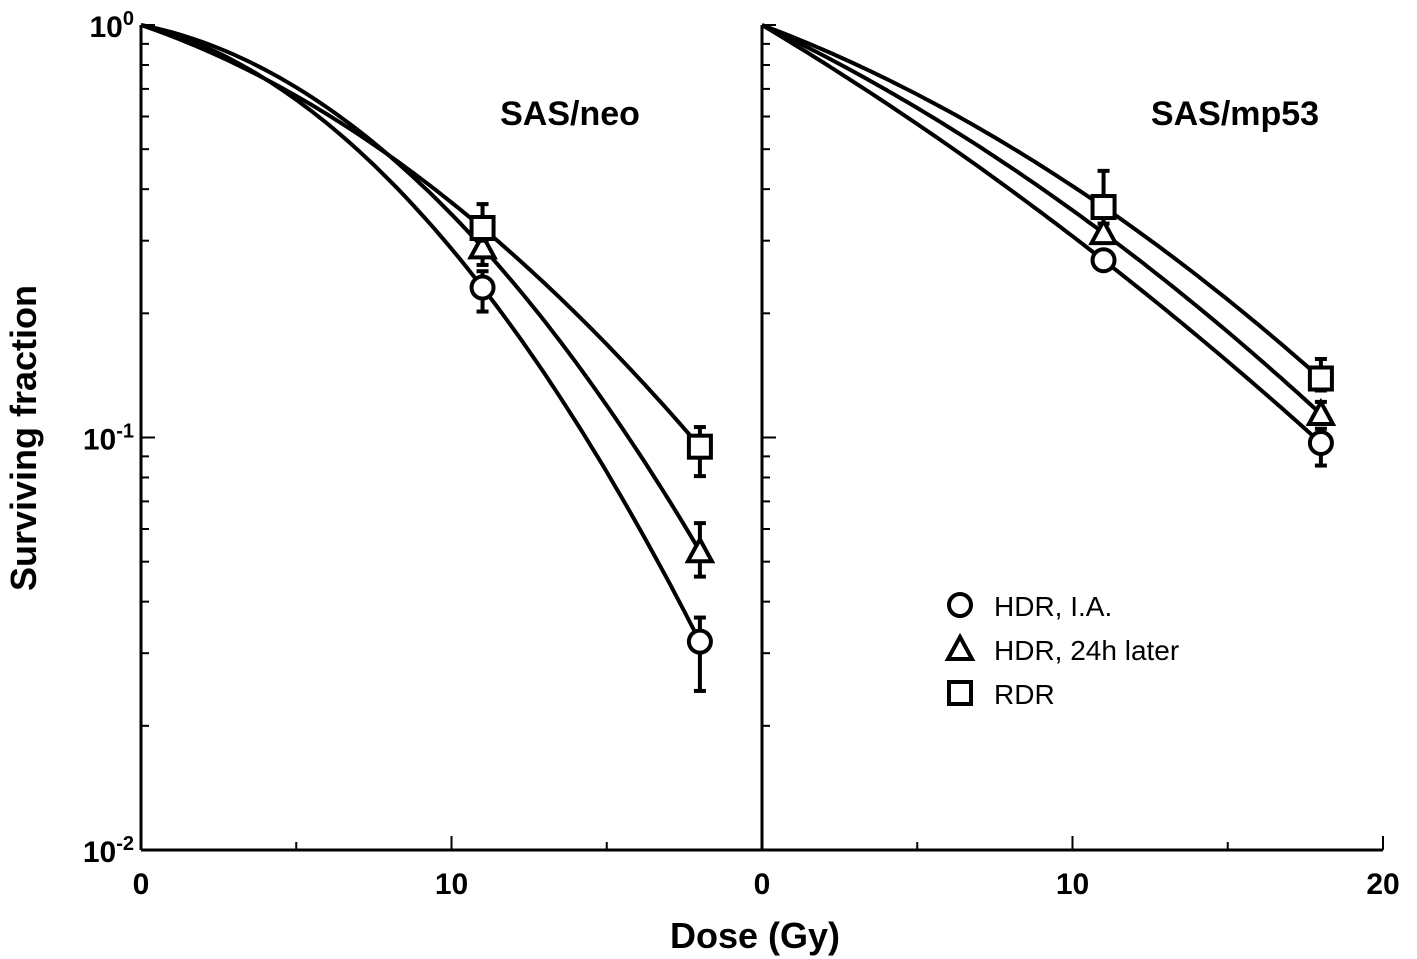 This screenshot has height=959, width=1417. I want to click on y-axis-label: Surviving fraction, so click(23, 438).